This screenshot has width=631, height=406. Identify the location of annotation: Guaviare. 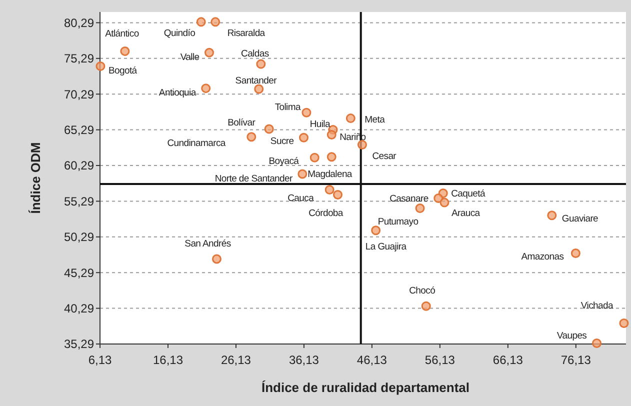
(580, 219).